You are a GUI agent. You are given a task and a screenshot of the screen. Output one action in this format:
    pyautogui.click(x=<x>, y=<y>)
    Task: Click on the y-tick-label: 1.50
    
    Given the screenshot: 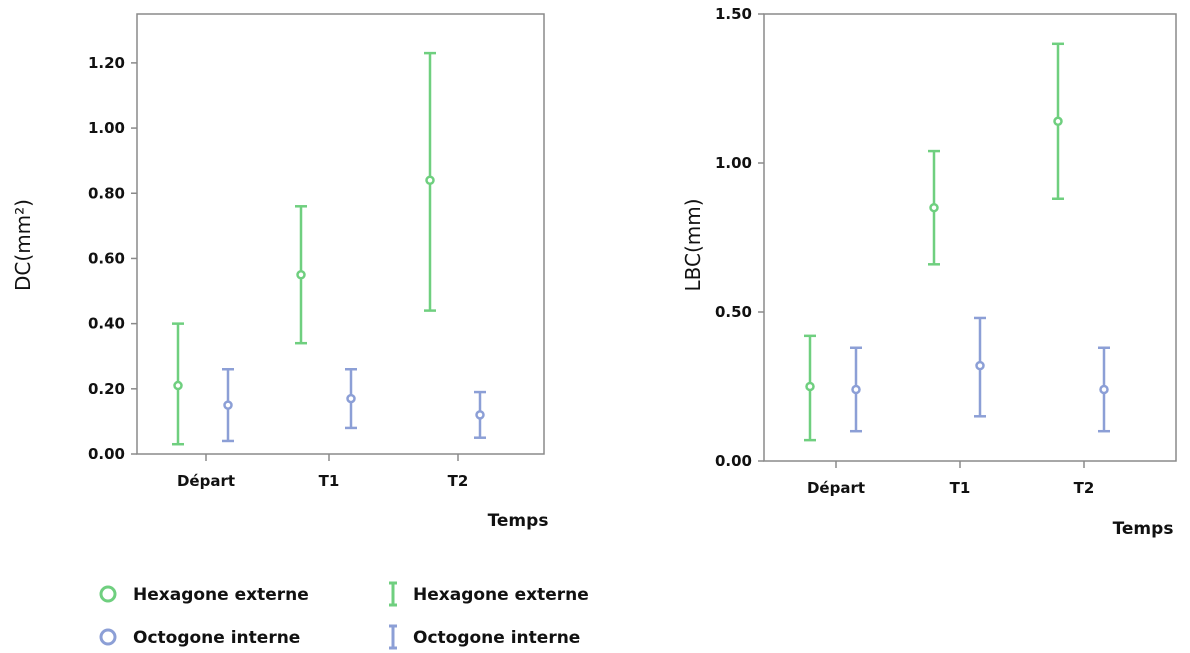 What is the action you would take?
    pyautogui.click(x=733, y=14)
    